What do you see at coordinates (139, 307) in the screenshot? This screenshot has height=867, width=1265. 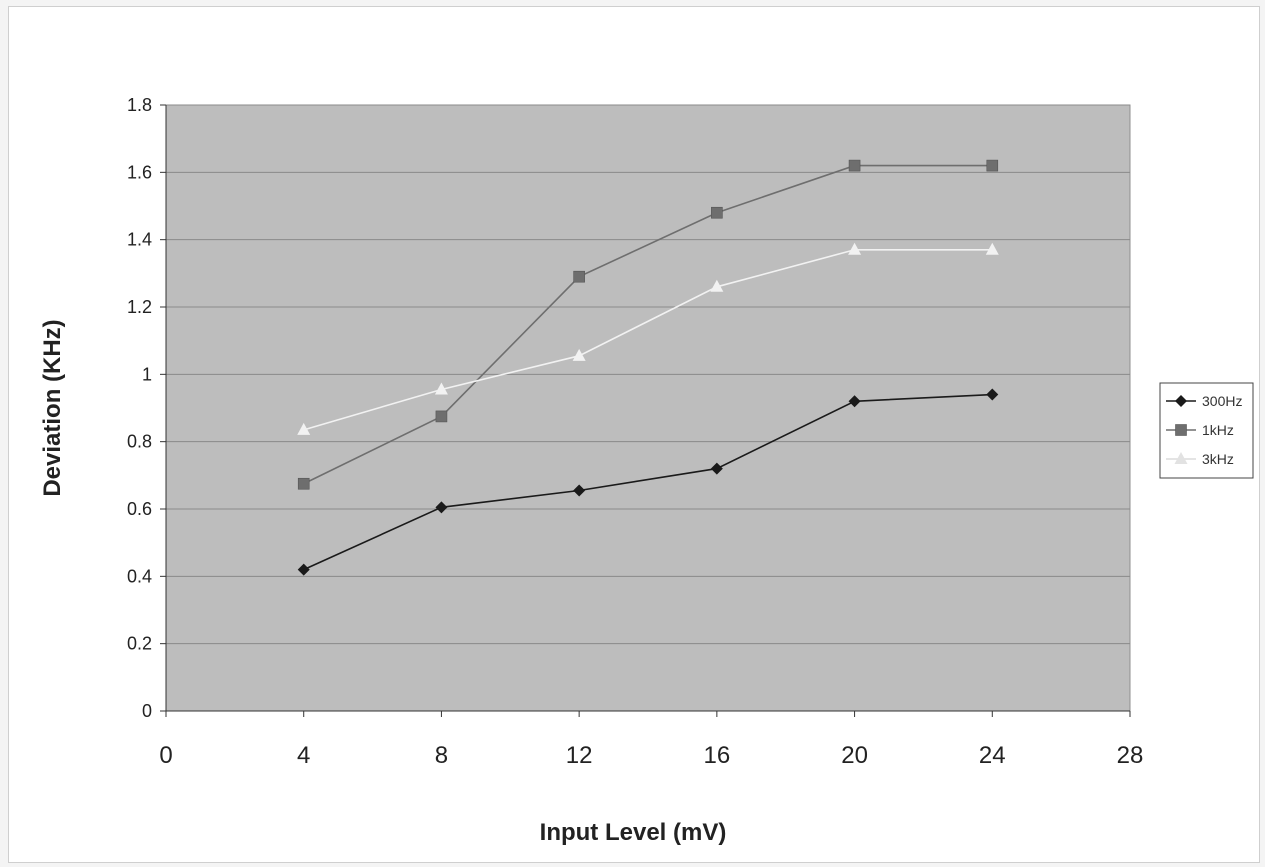 I see `y-tick-label: 1.2` at bounding box center [139, 307].